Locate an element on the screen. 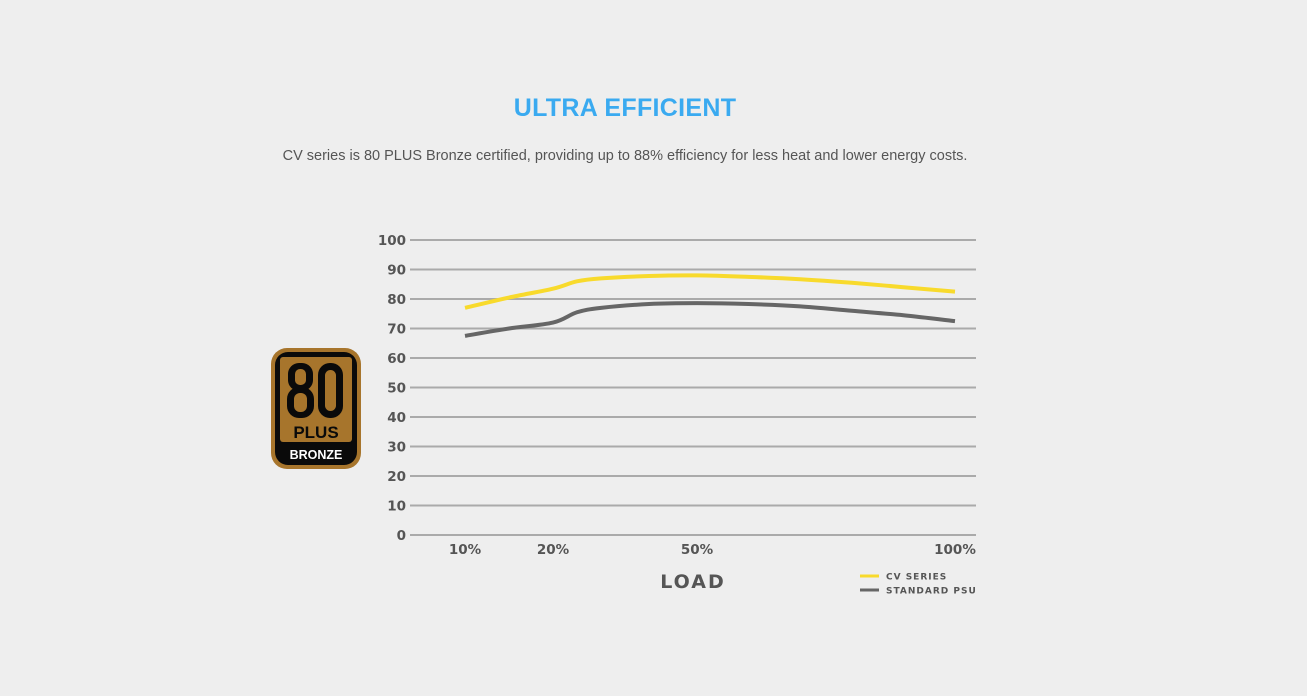 The image size is (1307, 696). series-line-standard-psu is located at coordinates (710, 319).